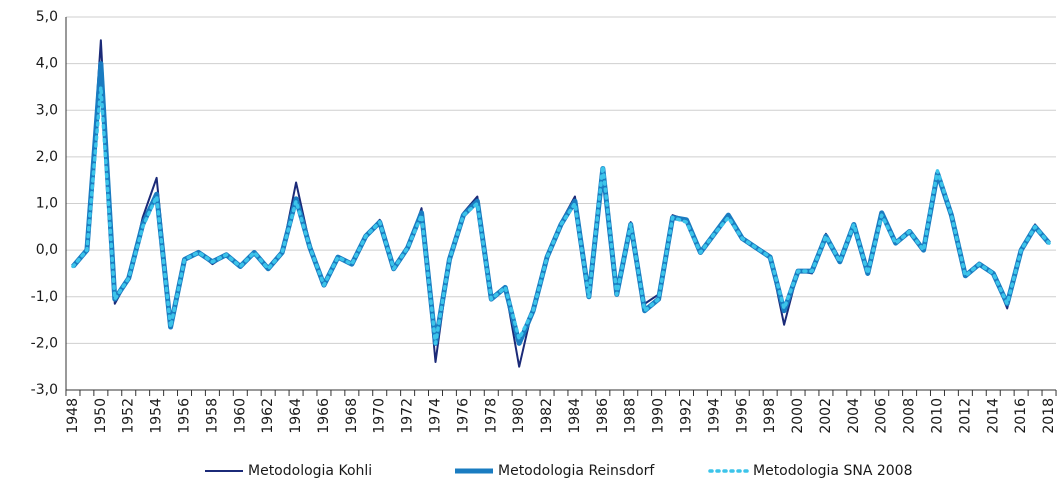  I want to click on x-tick-label: 2014, so click(993, 416).